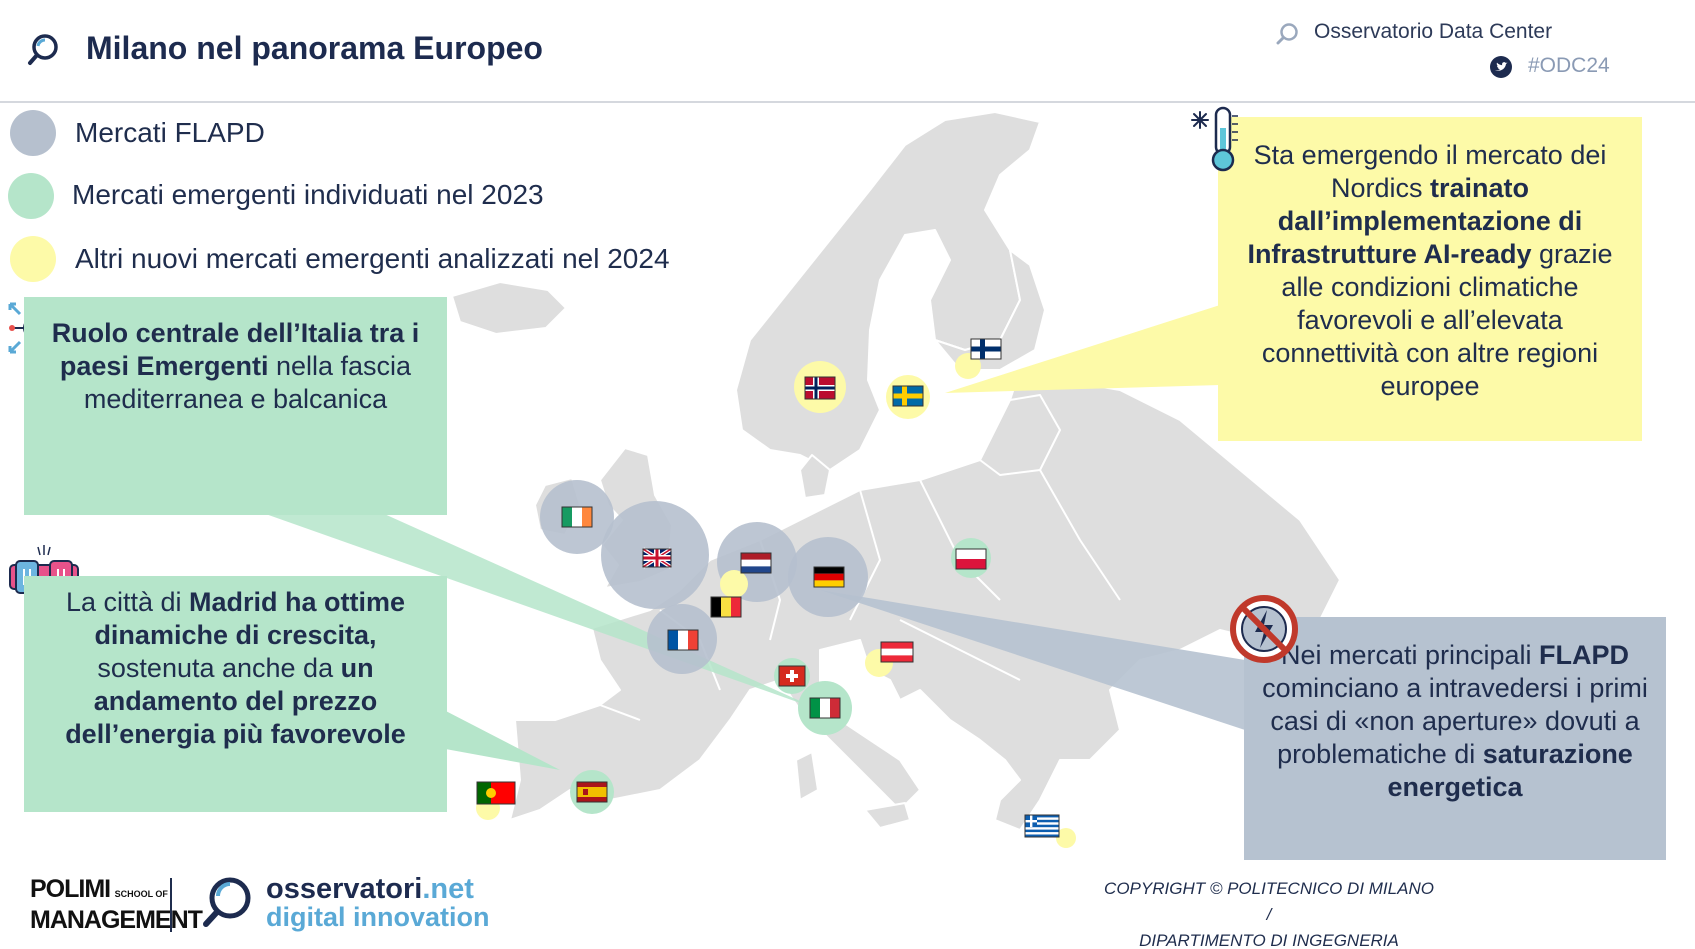  What do you see at coordinates (70, 889) in the screenshot?
I see `polimi-logo-line1: POLIMI` at bounding box center [70, 889].